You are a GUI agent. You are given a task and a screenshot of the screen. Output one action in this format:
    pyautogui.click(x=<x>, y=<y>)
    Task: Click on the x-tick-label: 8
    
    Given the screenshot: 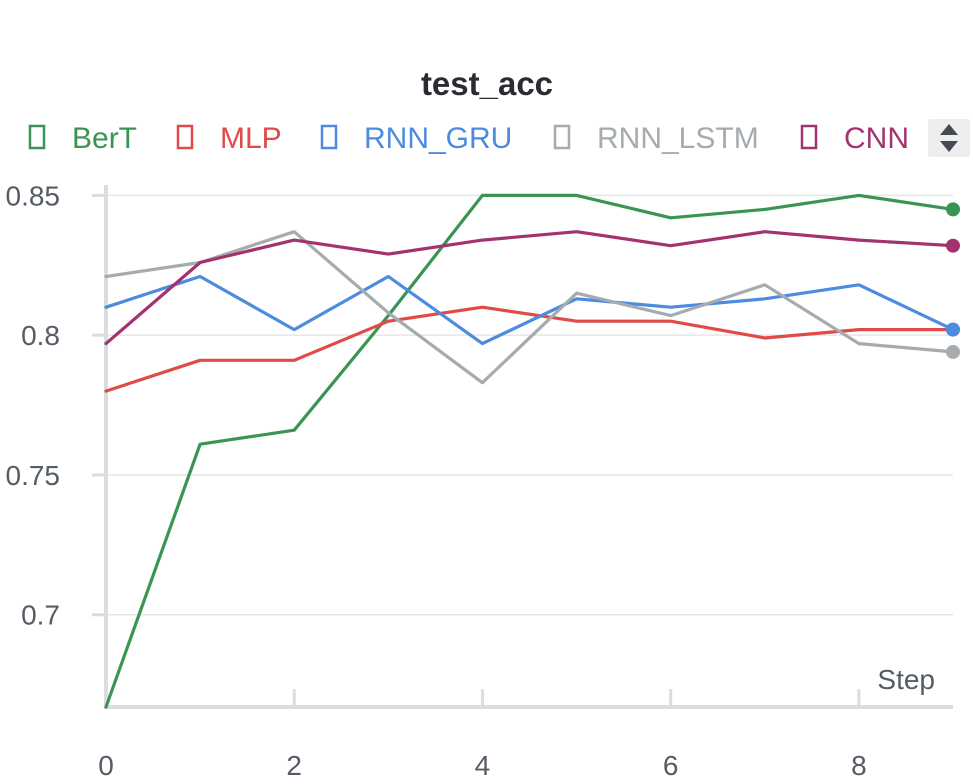 What is the action you would take?
    pyautogui.click(x=859, y=765)
    